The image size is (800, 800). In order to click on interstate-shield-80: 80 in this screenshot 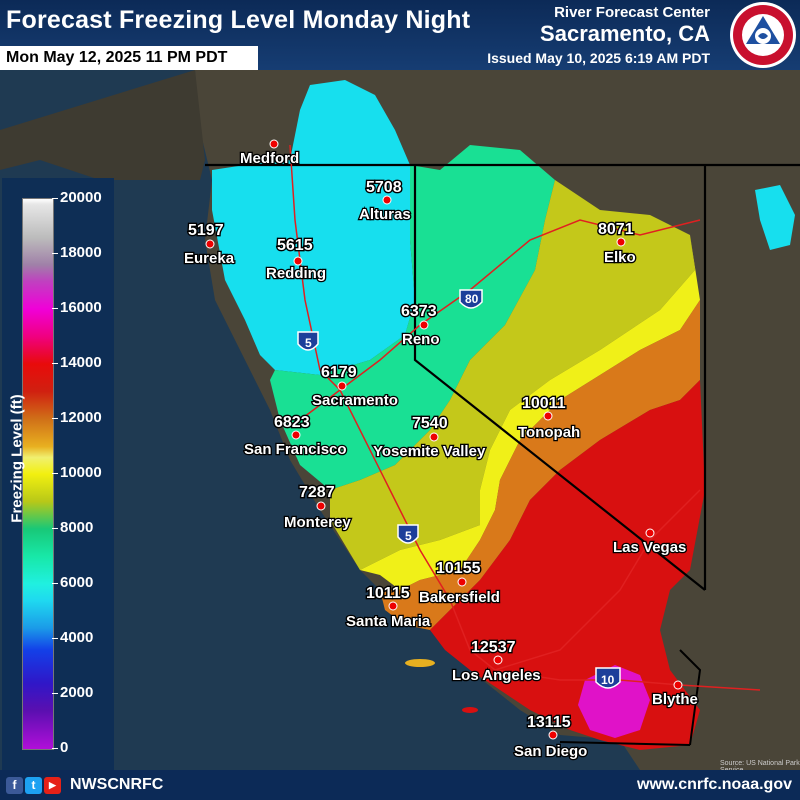, I will do `click(471, 299)`.